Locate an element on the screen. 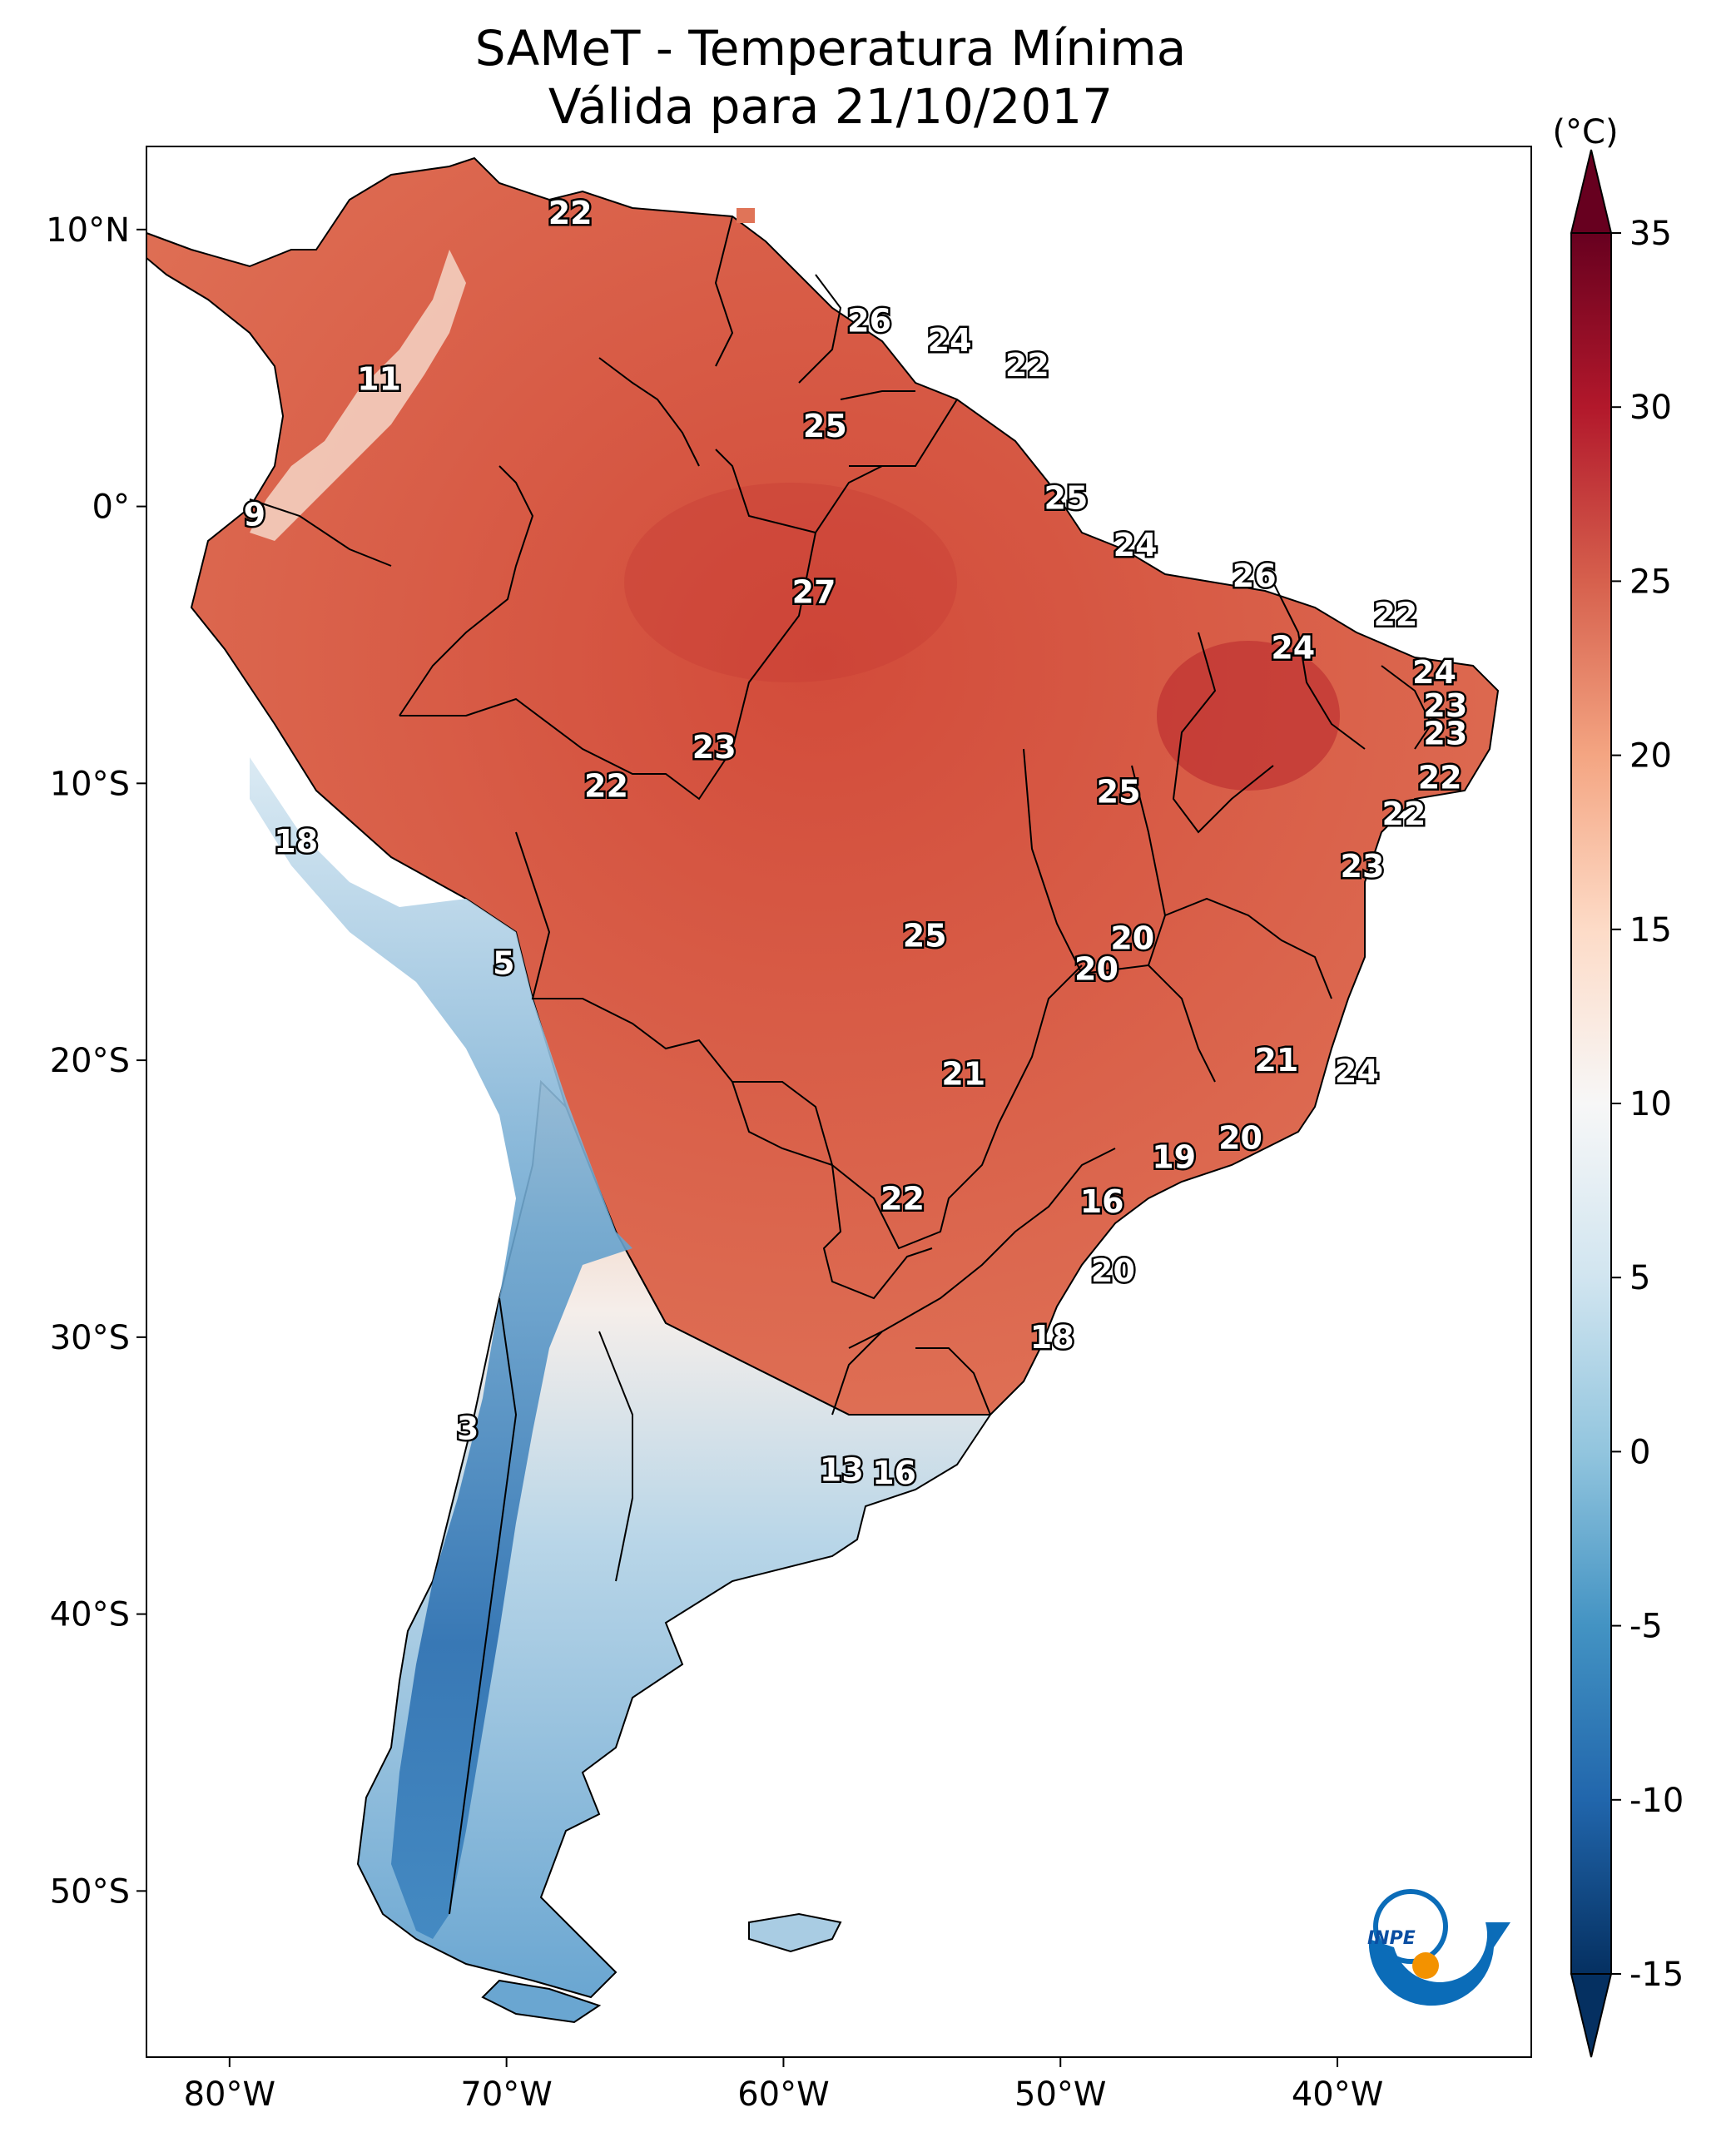 Image resolution: width=1736 pixels, height=2152 pixels. colorbar-tick-label: 15 is located at coordinates (1651, 930).